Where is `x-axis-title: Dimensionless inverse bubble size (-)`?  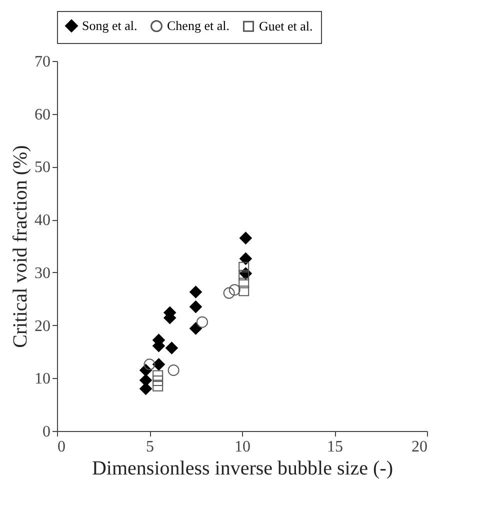 x-axis-title: Dimensionless inverse bubble size (-) is located at coordinates (243, 469).